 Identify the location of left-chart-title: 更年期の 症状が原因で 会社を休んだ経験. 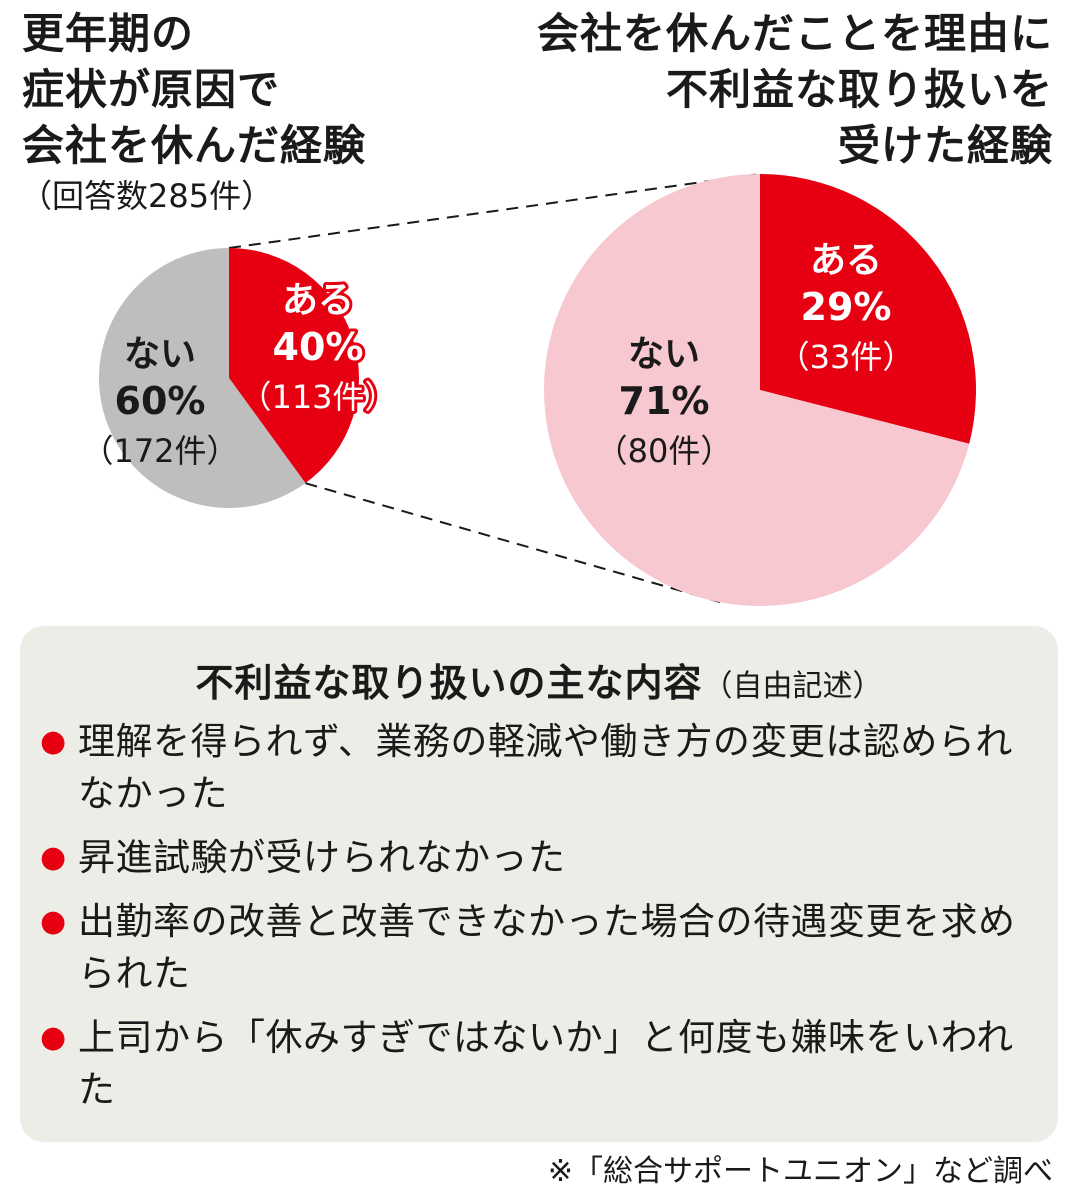
(252, 90).